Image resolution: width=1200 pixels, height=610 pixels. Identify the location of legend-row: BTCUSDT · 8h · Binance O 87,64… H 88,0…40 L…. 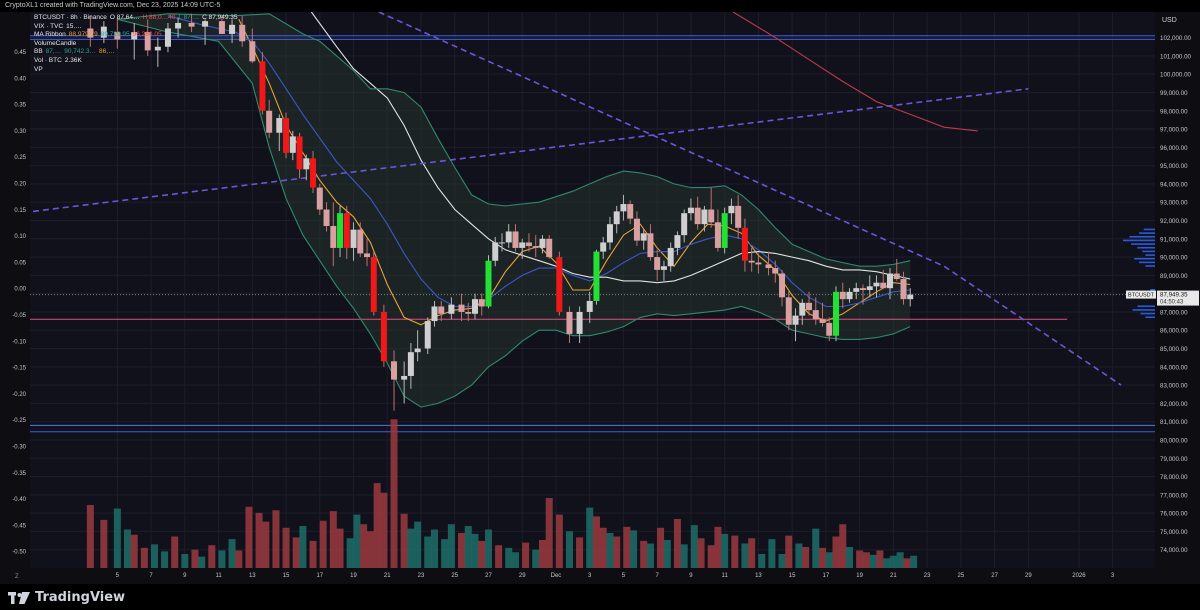
(136, 17).